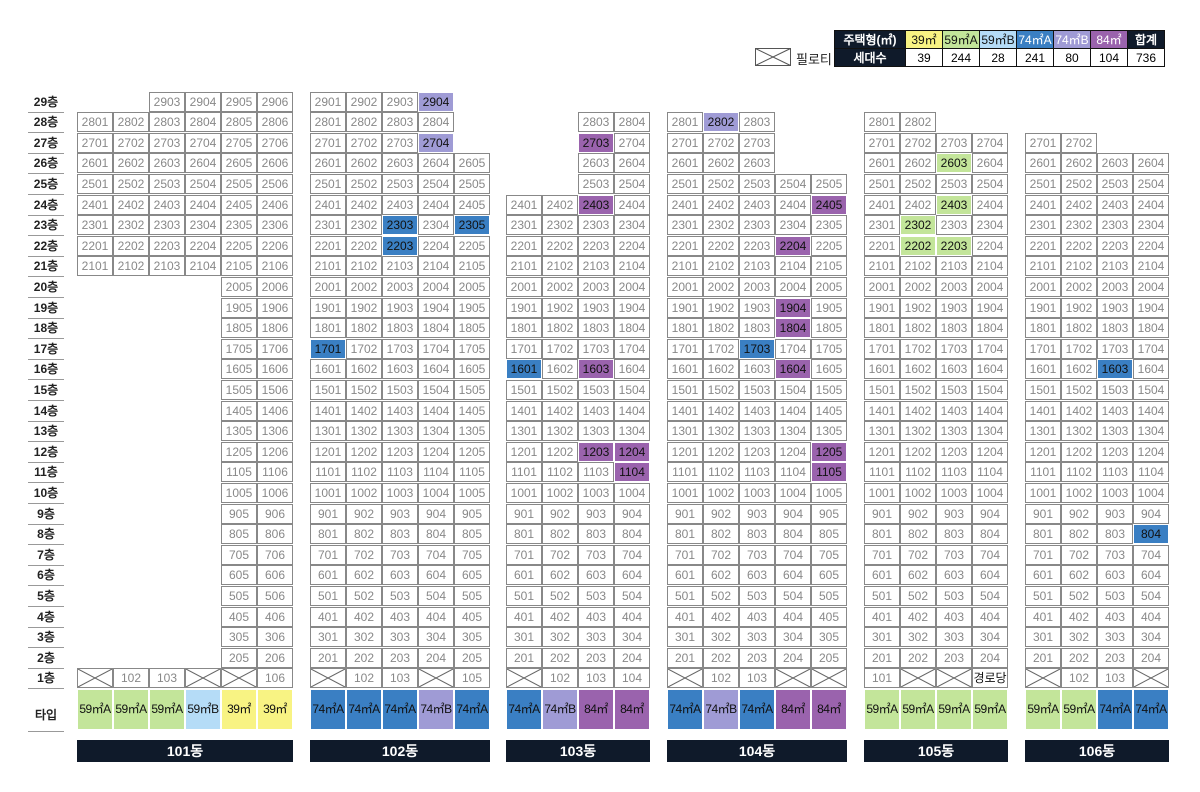 The image size is (1200, 792). Describe the element at coordinates (1151, 390) in the screenshot. I see `unit-cell: 1504` at that location.